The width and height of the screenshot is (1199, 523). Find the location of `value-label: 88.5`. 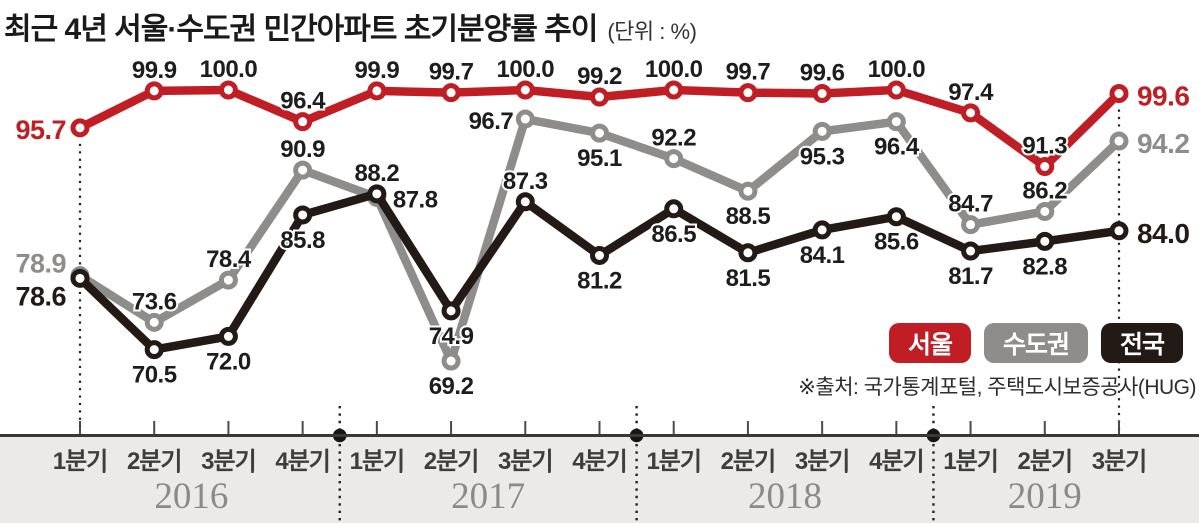

value-label: 88.5 is located at coordinates (748, 216).